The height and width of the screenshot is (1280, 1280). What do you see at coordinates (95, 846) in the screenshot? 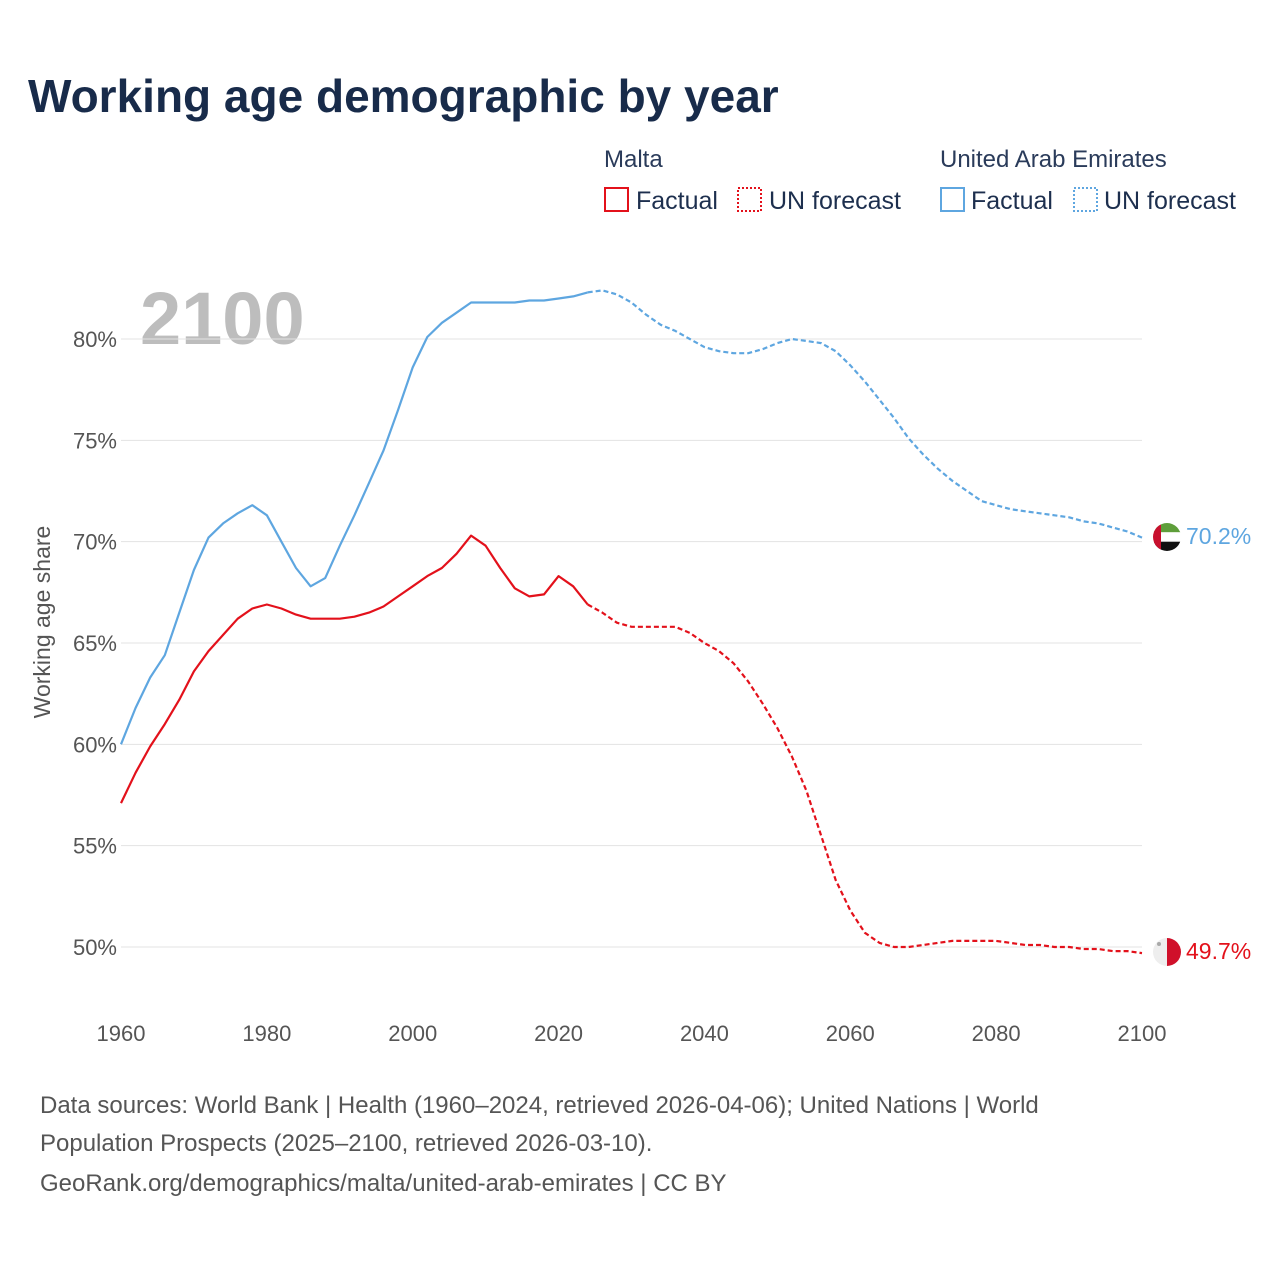
I see `y-tick-label: 55%` at bounding box center [95, 846].